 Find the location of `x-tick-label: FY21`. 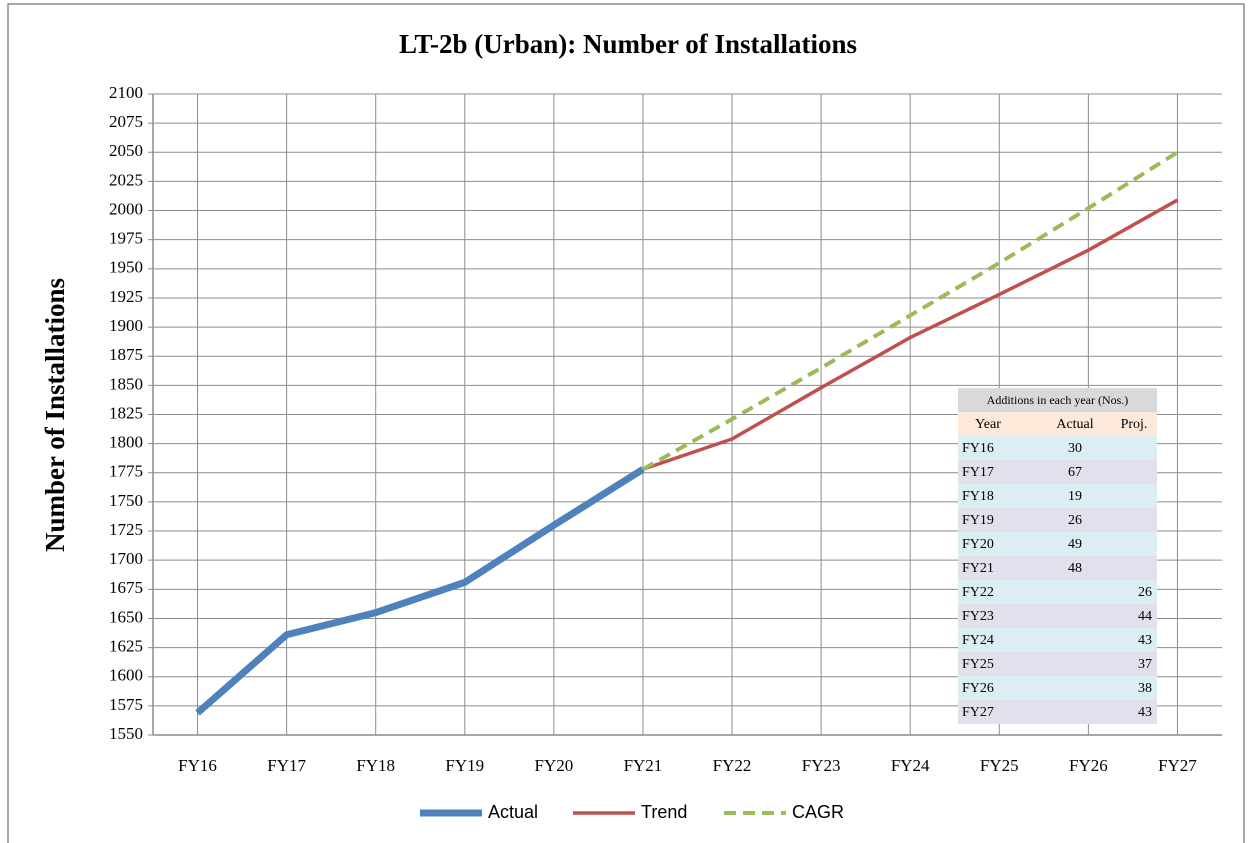

x-tick-label: FY21 is located at coordinates (643, 765).